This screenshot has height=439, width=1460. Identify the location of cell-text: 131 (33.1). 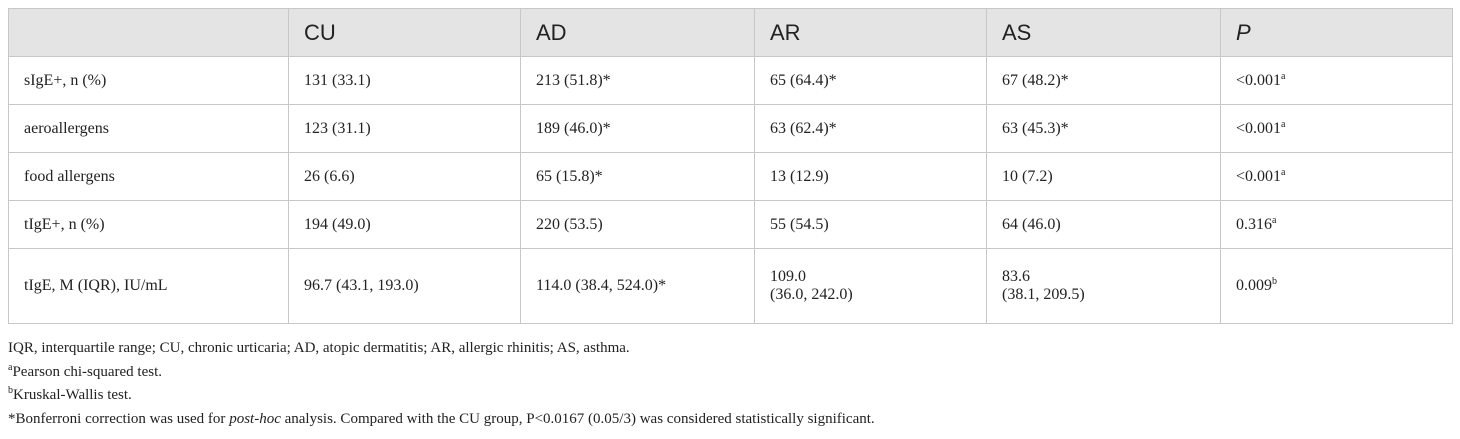
(337, 80).